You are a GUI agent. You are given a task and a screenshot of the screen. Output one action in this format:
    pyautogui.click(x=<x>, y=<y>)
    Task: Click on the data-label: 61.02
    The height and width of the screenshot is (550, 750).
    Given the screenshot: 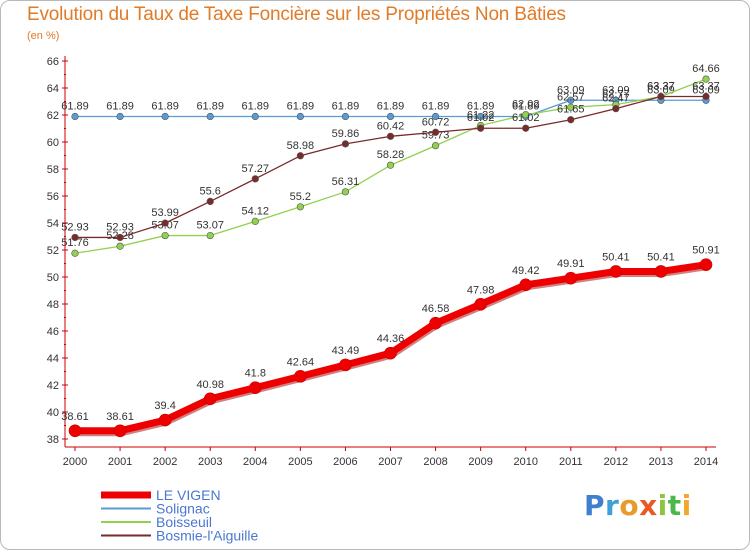 What is the action you would take?
    pyautogui.click(x=481, y=118)
    